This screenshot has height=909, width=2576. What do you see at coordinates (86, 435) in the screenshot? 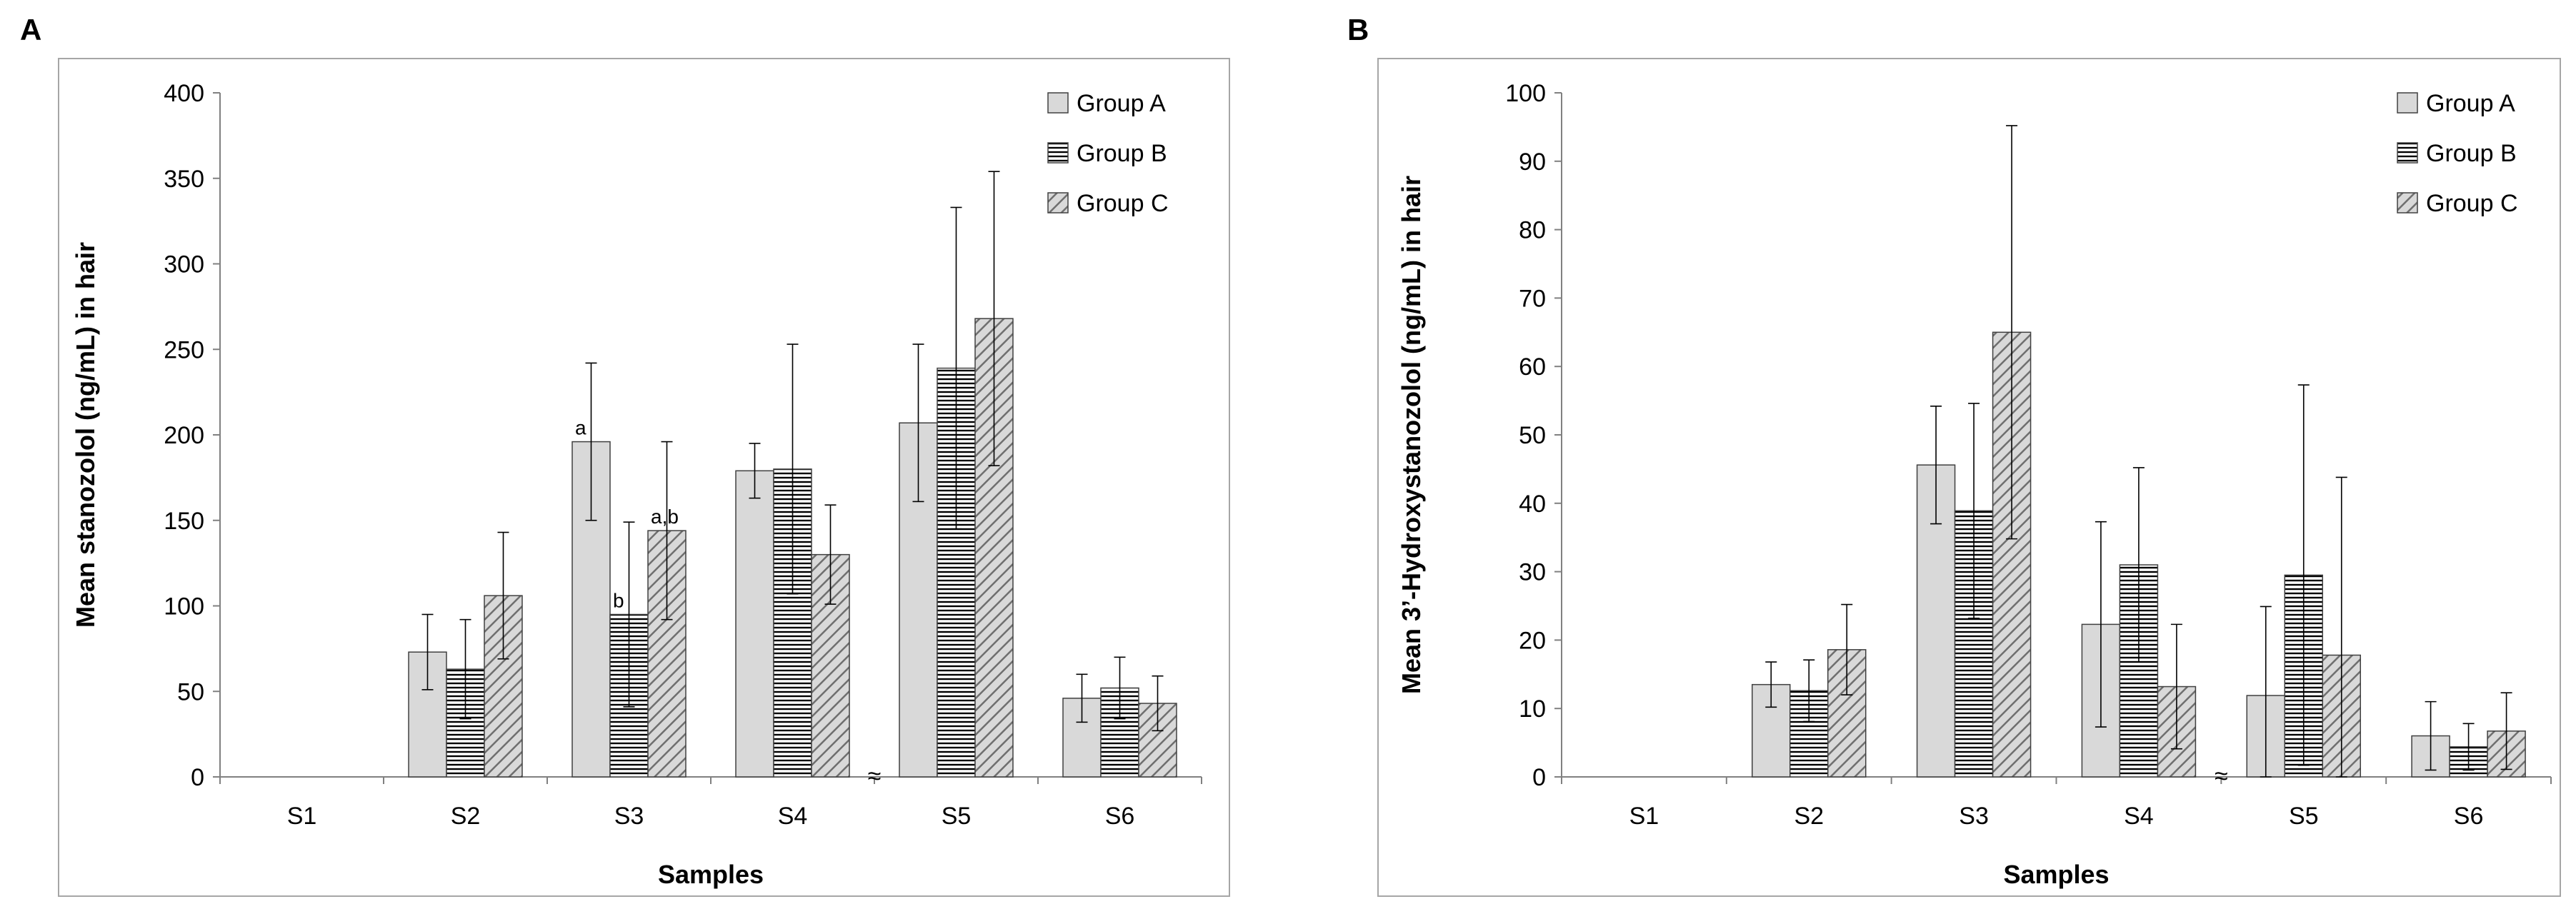
I see `y-axis-title: Mean stanozolol (ng/mL) in hair` at bounding box center [86, 435].